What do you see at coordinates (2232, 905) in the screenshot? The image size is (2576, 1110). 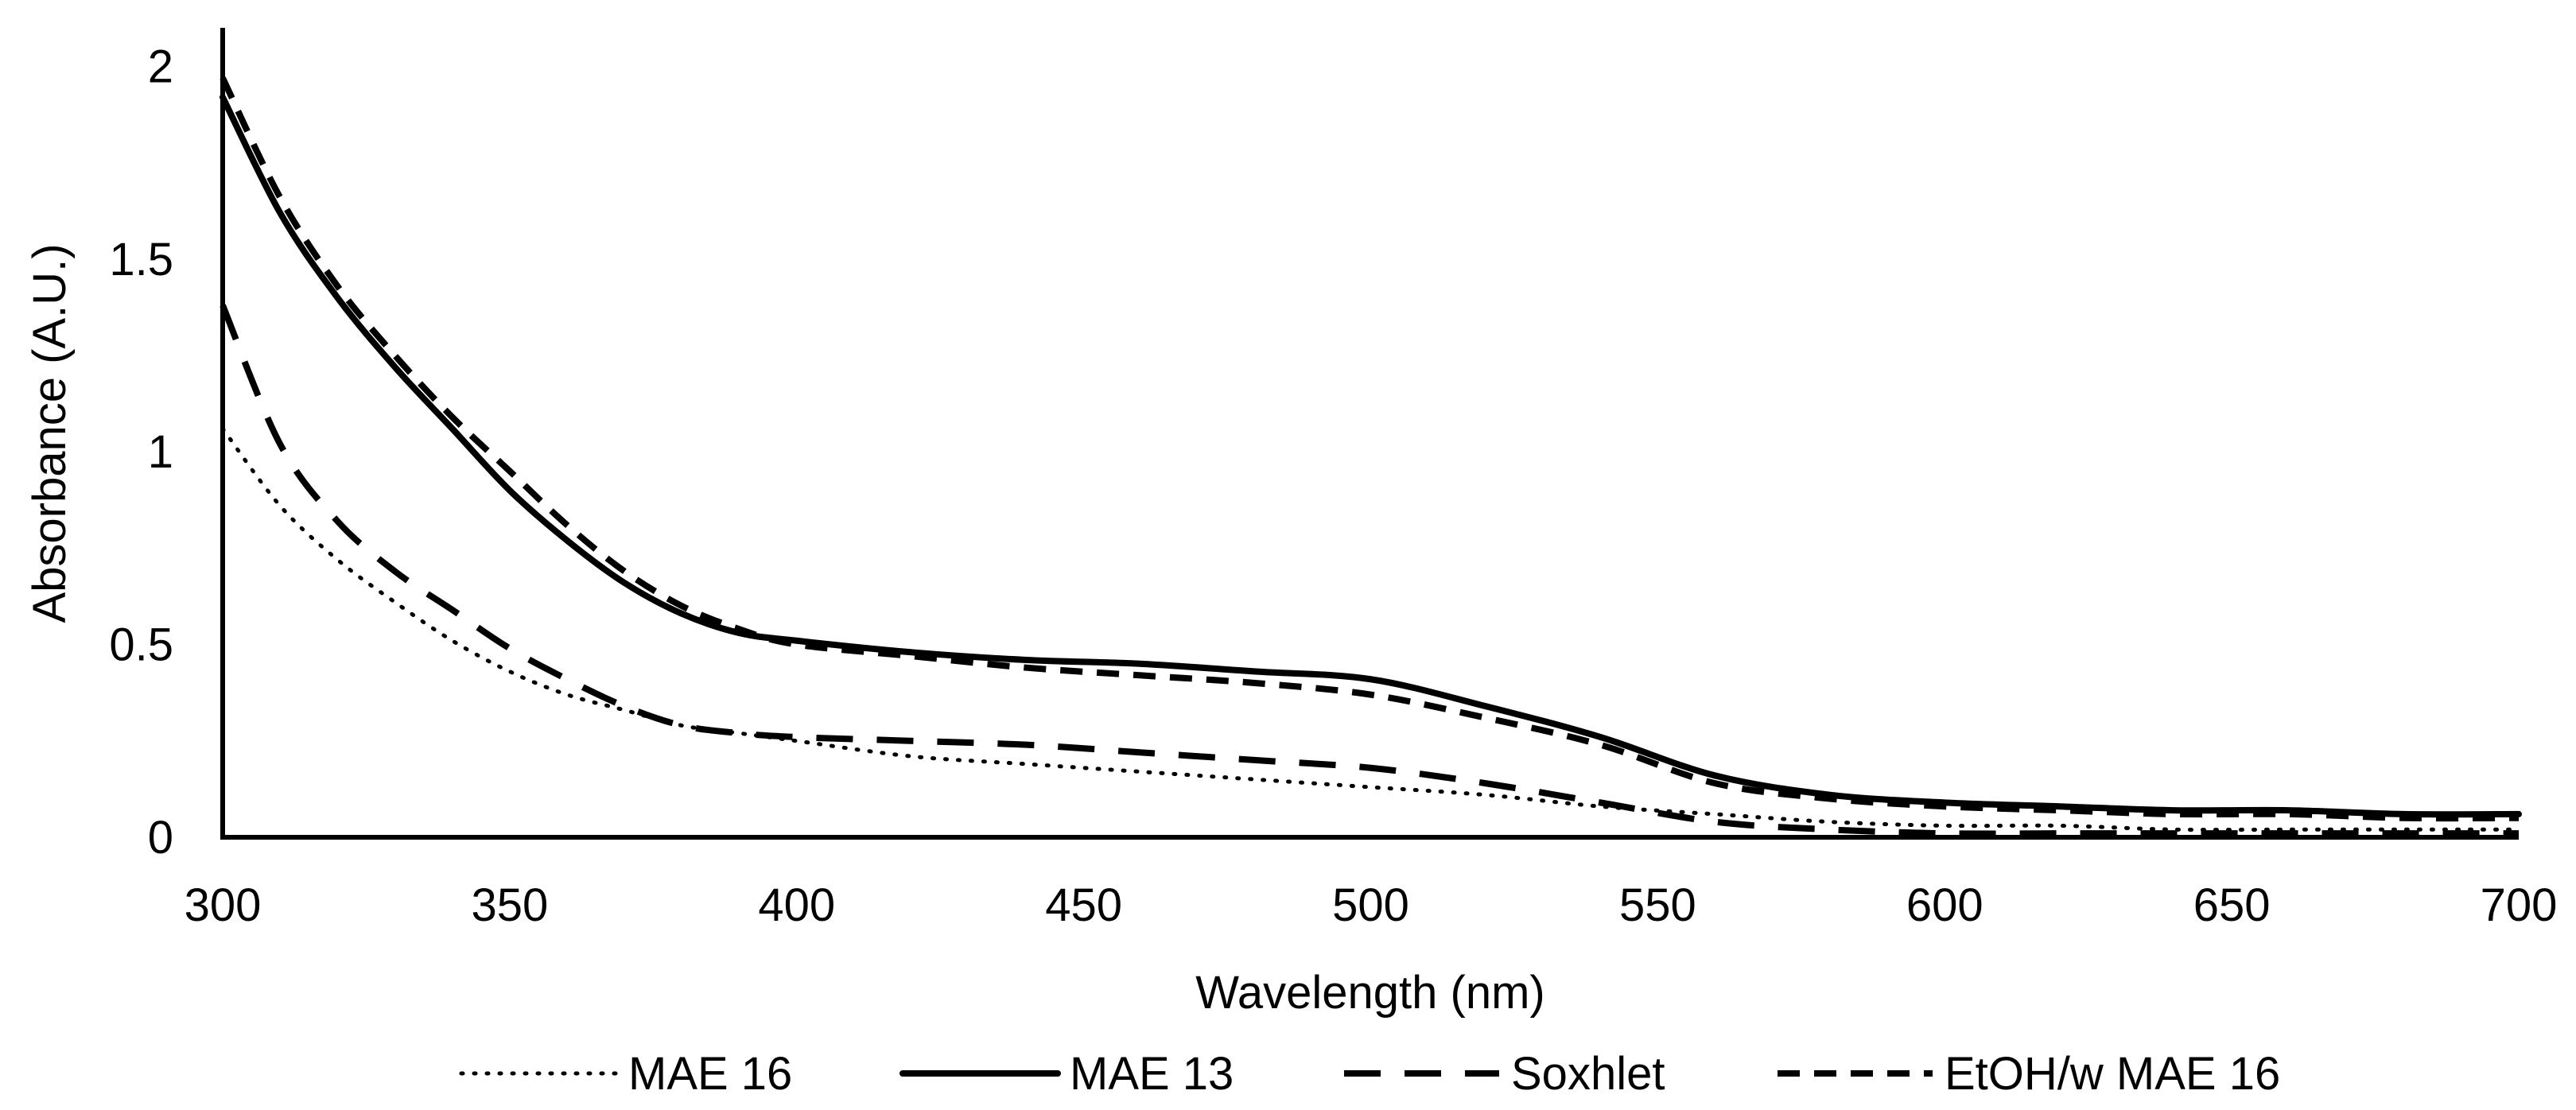 I see `x-tick-label: 650` at bounding box center [2232, 905].